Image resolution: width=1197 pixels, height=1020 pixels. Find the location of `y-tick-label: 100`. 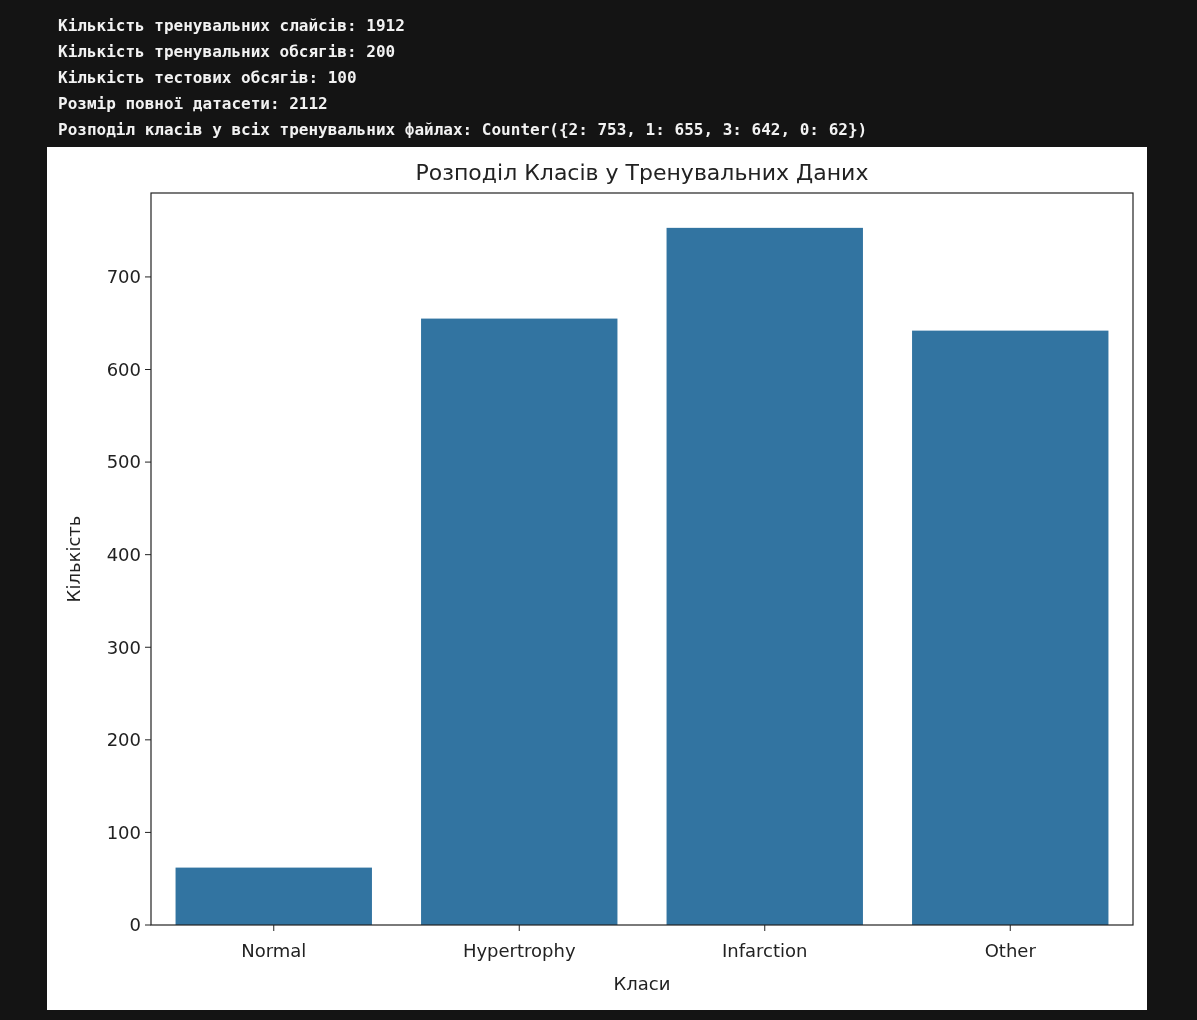

y-tick-label: 100 is located at coordinates (123, 832).